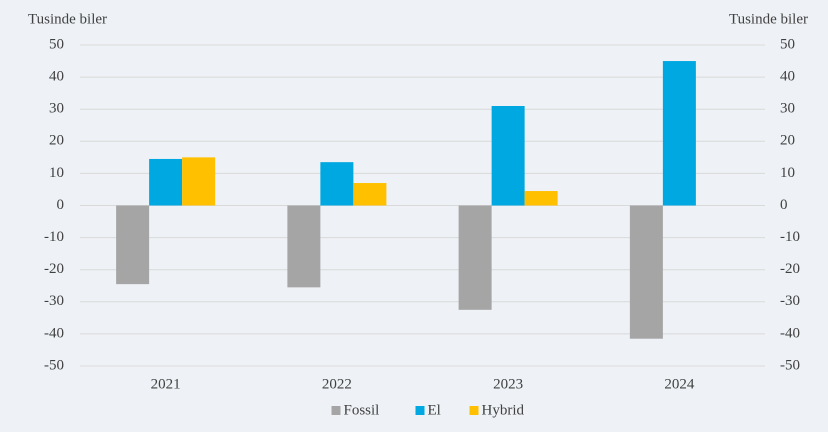  Describe the element at coordinates (787, 173) in the screenshot. I see `y2-tick-label: 10` at that location.